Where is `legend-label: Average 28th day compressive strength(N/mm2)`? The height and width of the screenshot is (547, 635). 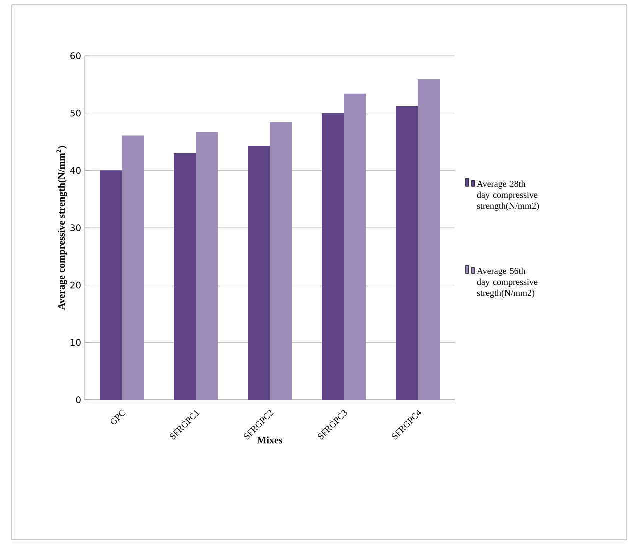
legend-label: Average 28th day compressive strength(N/mm2) is located at coordinates (508, 195).